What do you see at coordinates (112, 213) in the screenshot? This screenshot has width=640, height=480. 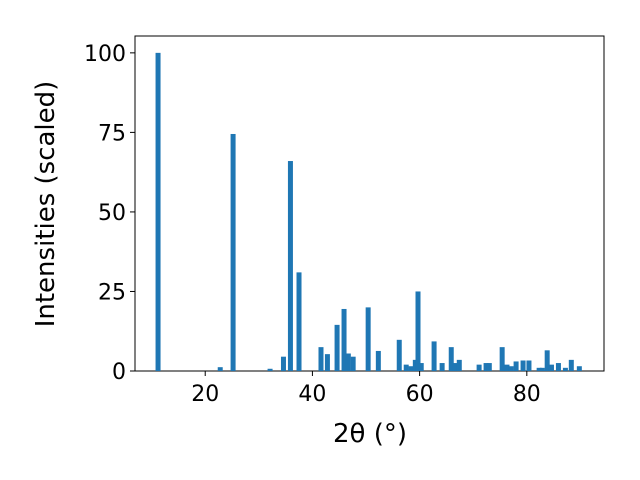 I see `y-tick-label: 50` at bounding box center [112, 213].